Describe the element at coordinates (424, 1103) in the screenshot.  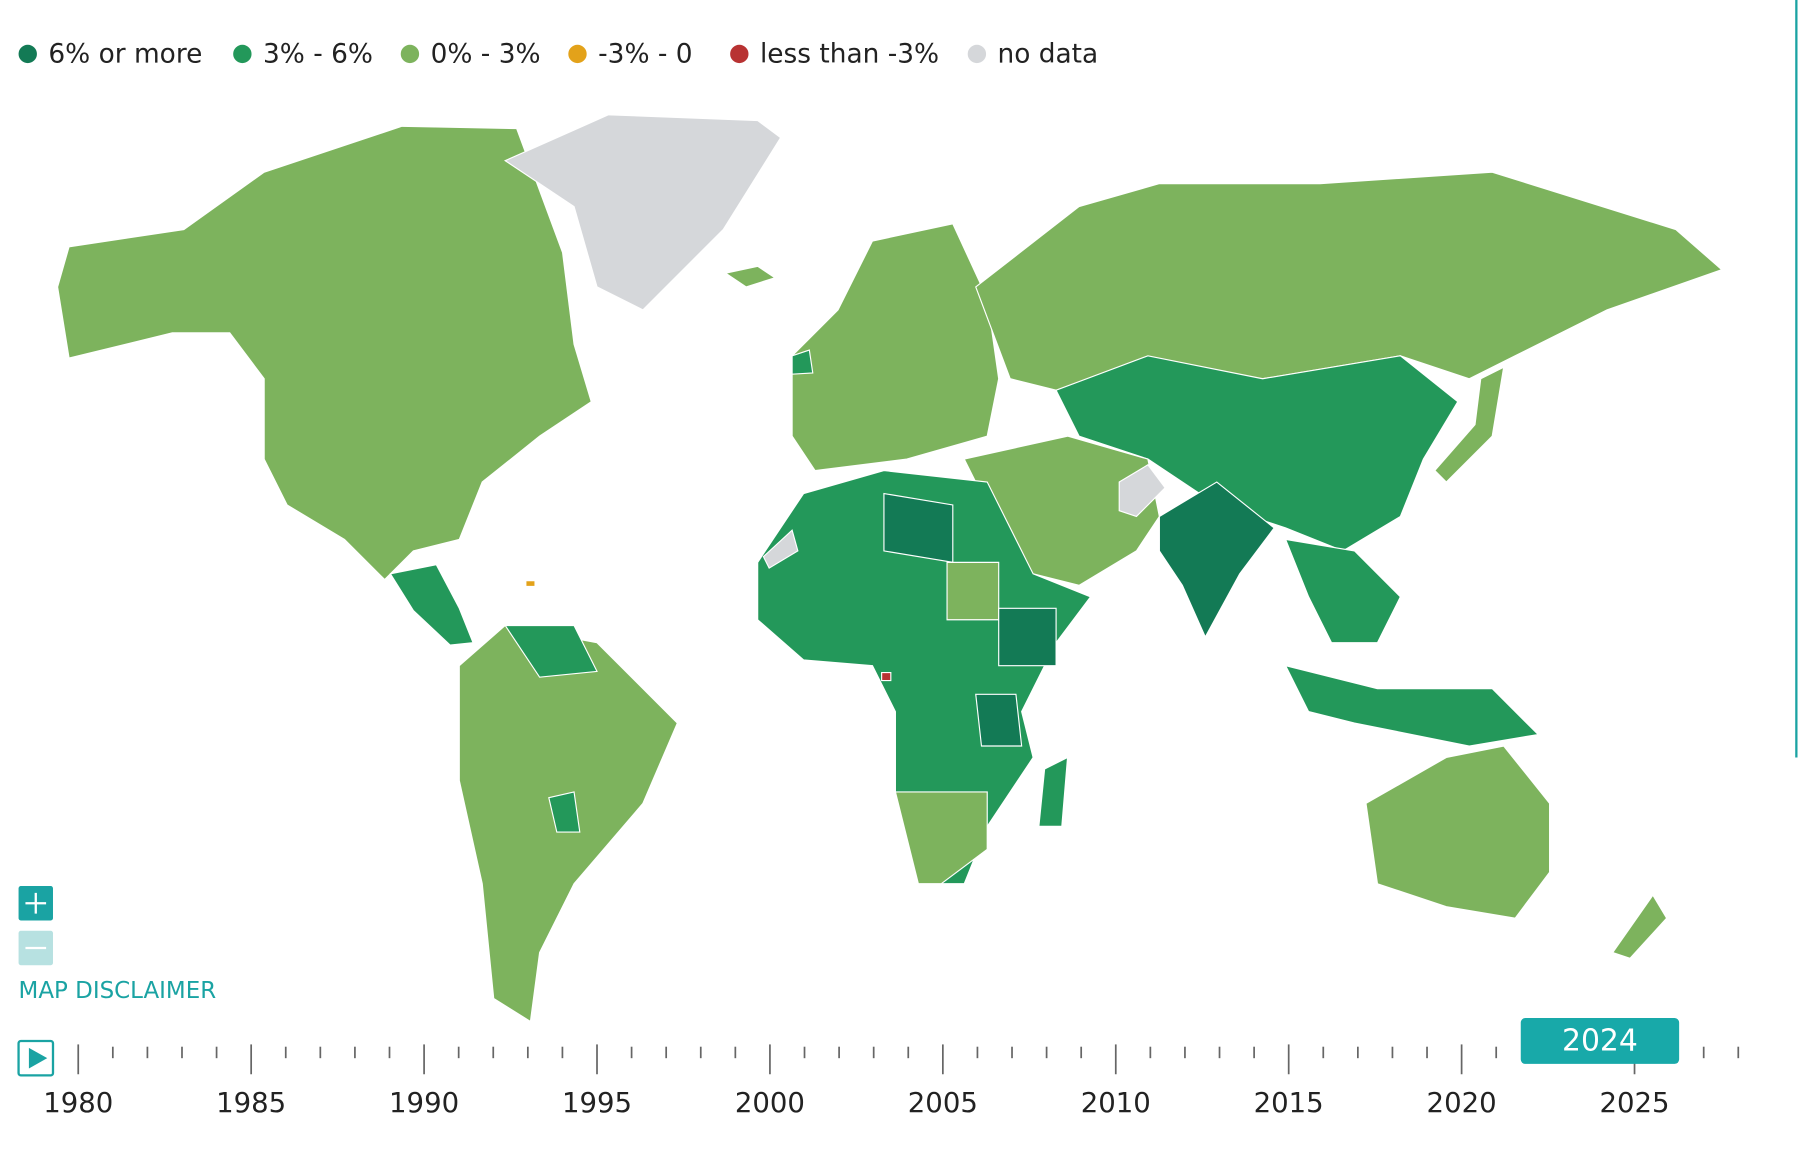
I see `year-label: 1990` at that location.